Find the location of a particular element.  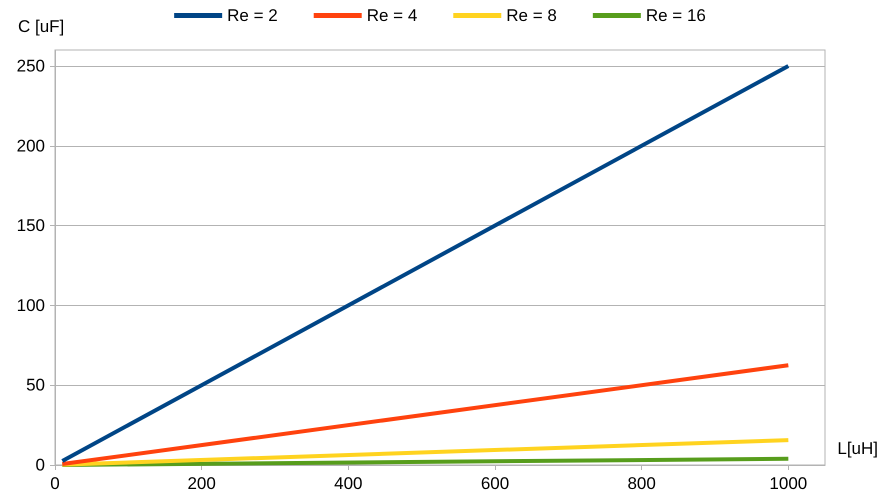

x-axis-title: L[uH] is located at coordinates (857, 448).